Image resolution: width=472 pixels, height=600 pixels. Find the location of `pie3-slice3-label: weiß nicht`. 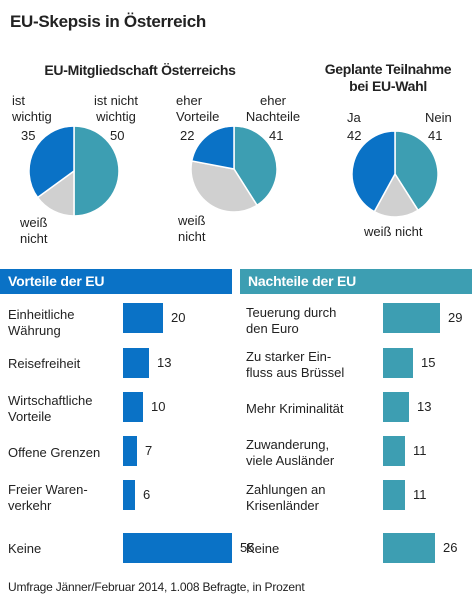

pie3-slice3-label: weiß nicht is located at coordinates (393, 231).